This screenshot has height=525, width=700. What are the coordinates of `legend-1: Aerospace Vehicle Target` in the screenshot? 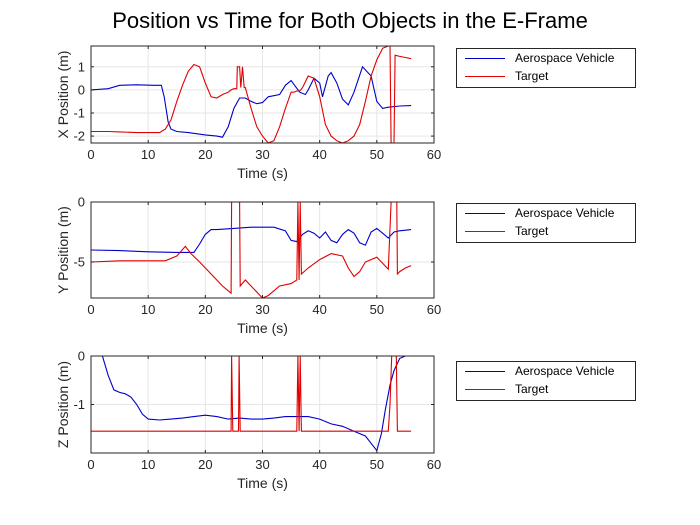 It's located at (546, 68).